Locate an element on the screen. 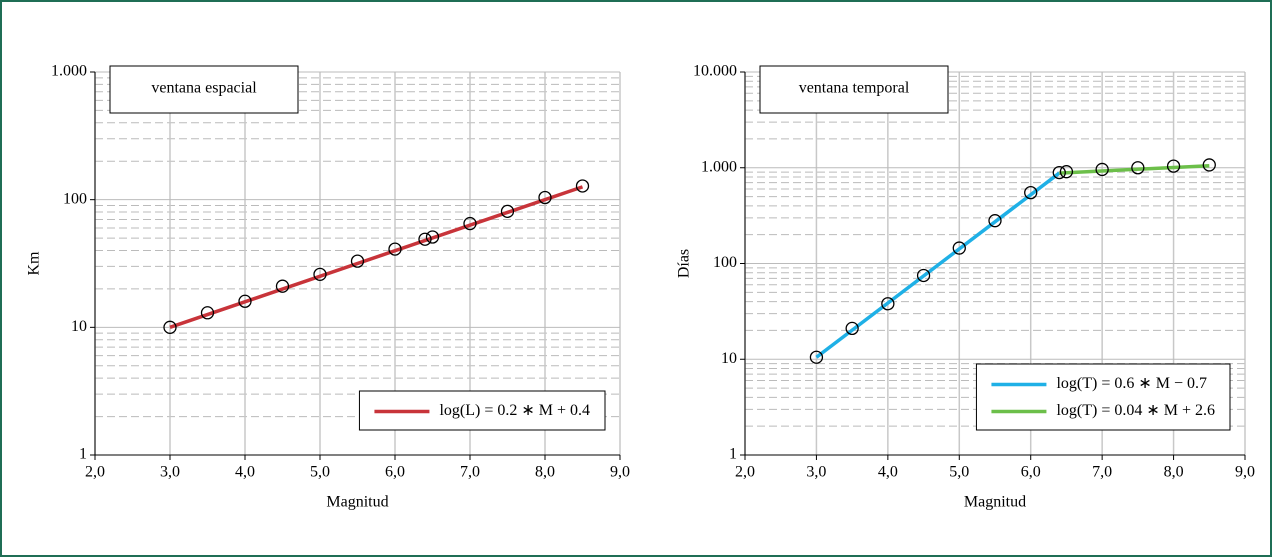 This screenshot has width=1272, height=557. annotation: ventana temporal is located at coordinates (854, 88).